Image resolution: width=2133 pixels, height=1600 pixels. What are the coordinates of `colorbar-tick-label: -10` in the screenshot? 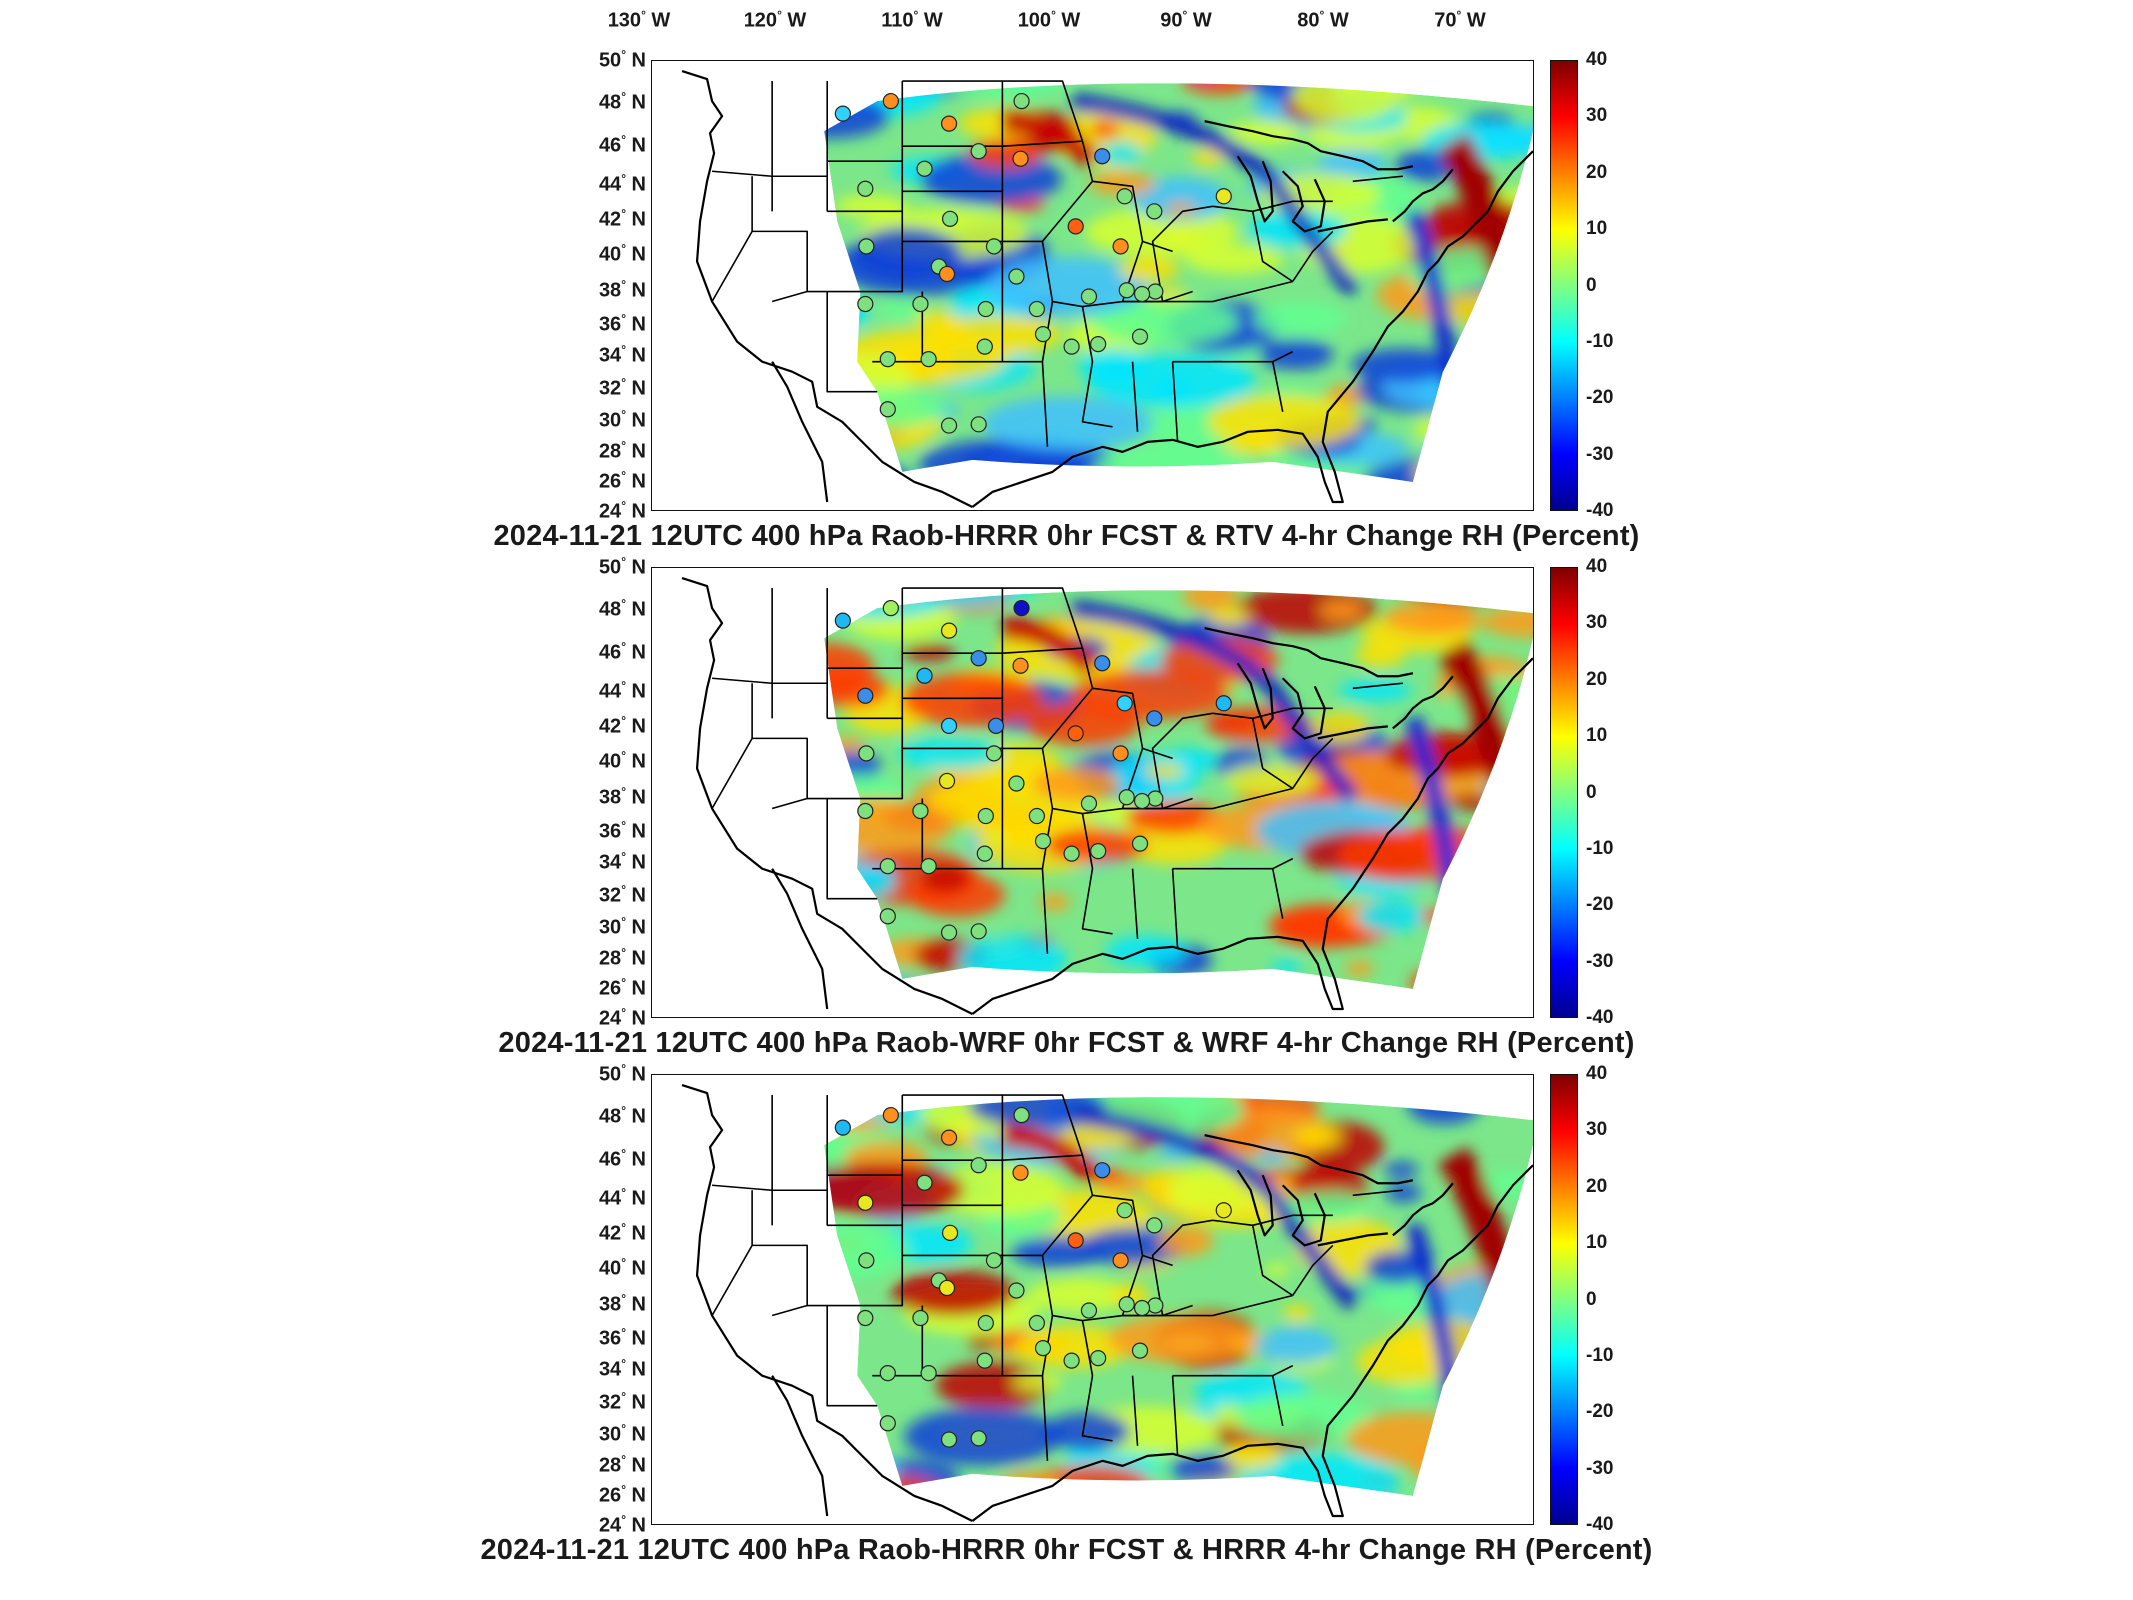 It's located at (1600, 341).